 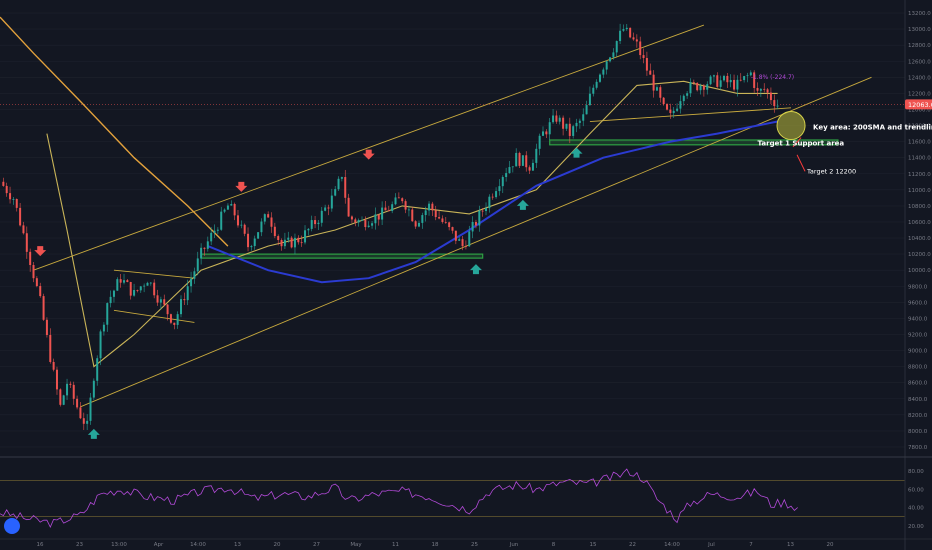 What do you see at coordinates (919, 159) in the screenshot?
I see `price-tick-label: 11400.0` at bounding box center [919, 159].